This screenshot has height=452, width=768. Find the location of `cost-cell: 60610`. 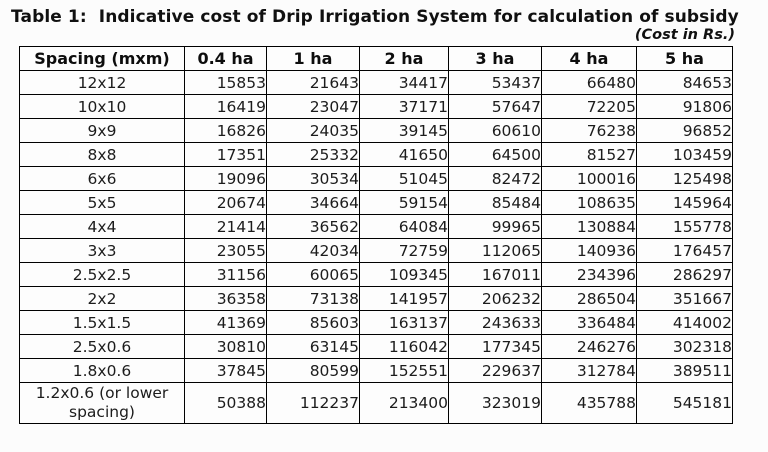

cost-cell: 60610 is located at coordinates (495, 130).